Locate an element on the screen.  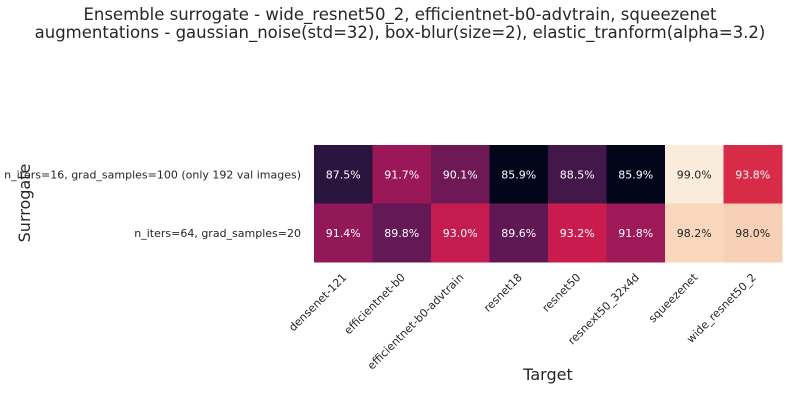
cell-value-label: 93.8% is located at coordinates (752, 174).